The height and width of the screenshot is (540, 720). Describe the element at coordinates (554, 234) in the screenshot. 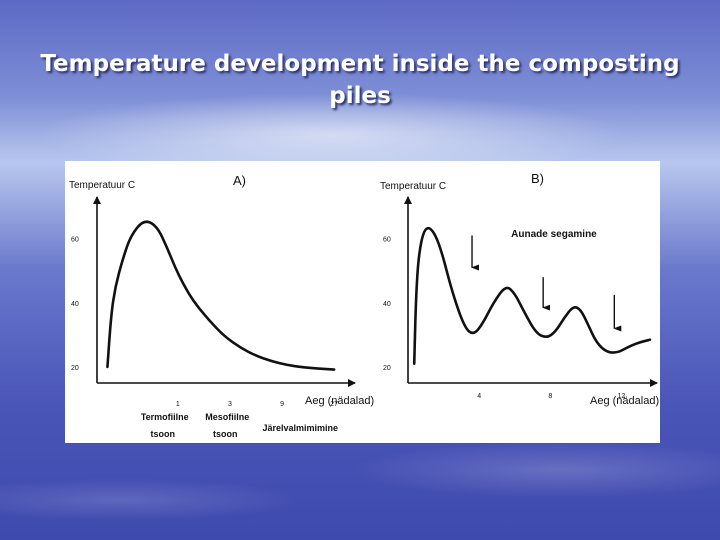

I see `annotation-label: Aunade segamine` at that location.